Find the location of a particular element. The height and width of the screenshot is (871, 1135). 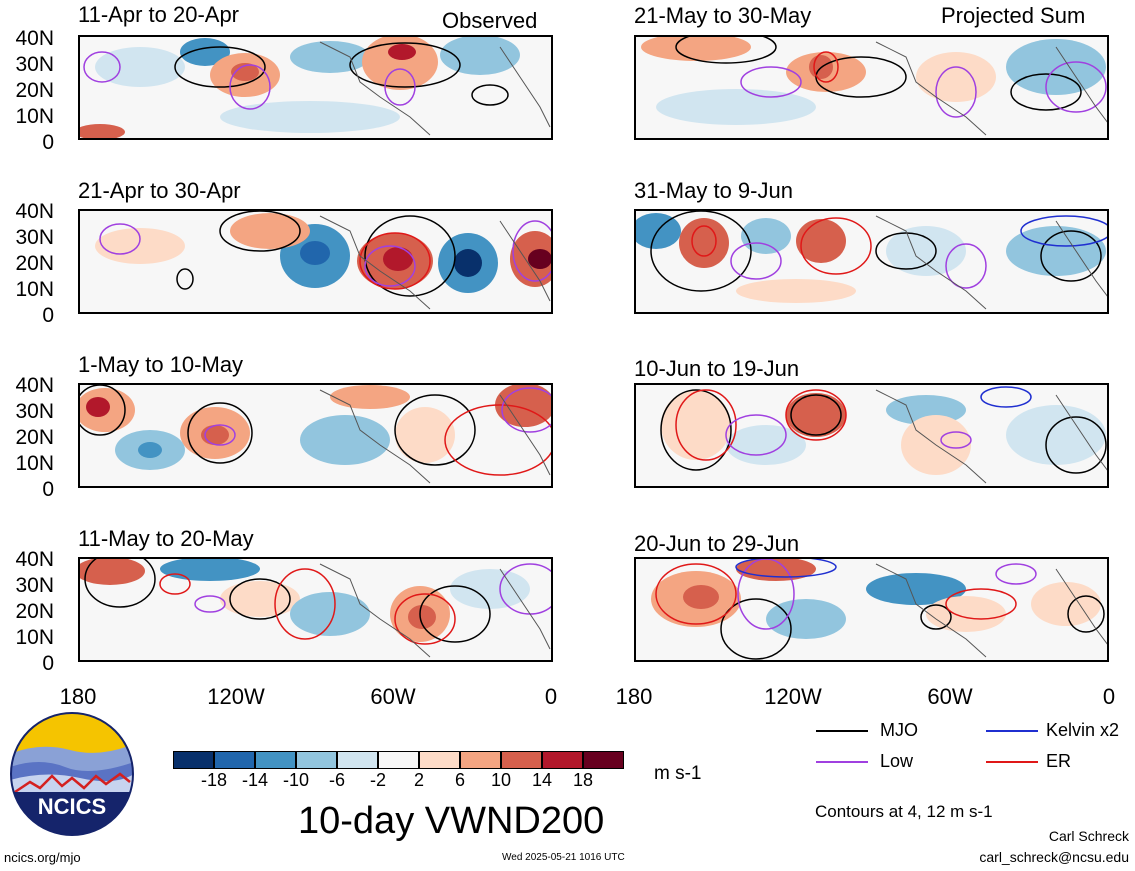

colorbar-tick: 2 is located at coordinates (419, 780).